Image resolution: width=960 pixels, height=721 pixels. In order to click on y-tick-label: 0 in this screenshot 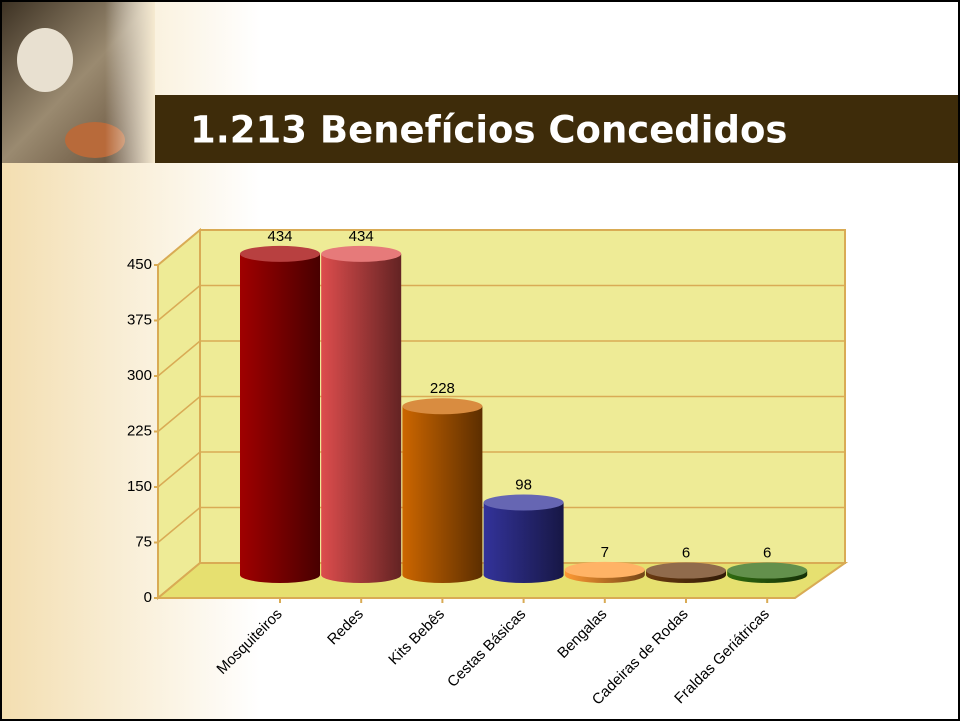, I will do `click(148, 597)`.